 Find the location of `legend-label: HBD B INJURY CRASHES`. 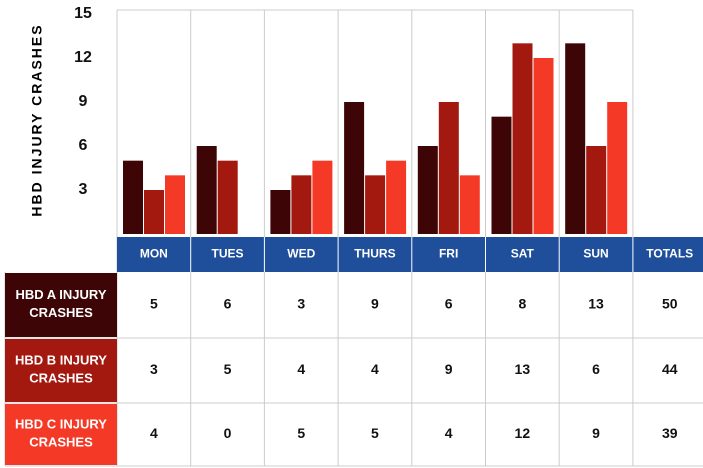

legend-label: HBD B INJURY CRASHES is located at coordinates (61, 369).